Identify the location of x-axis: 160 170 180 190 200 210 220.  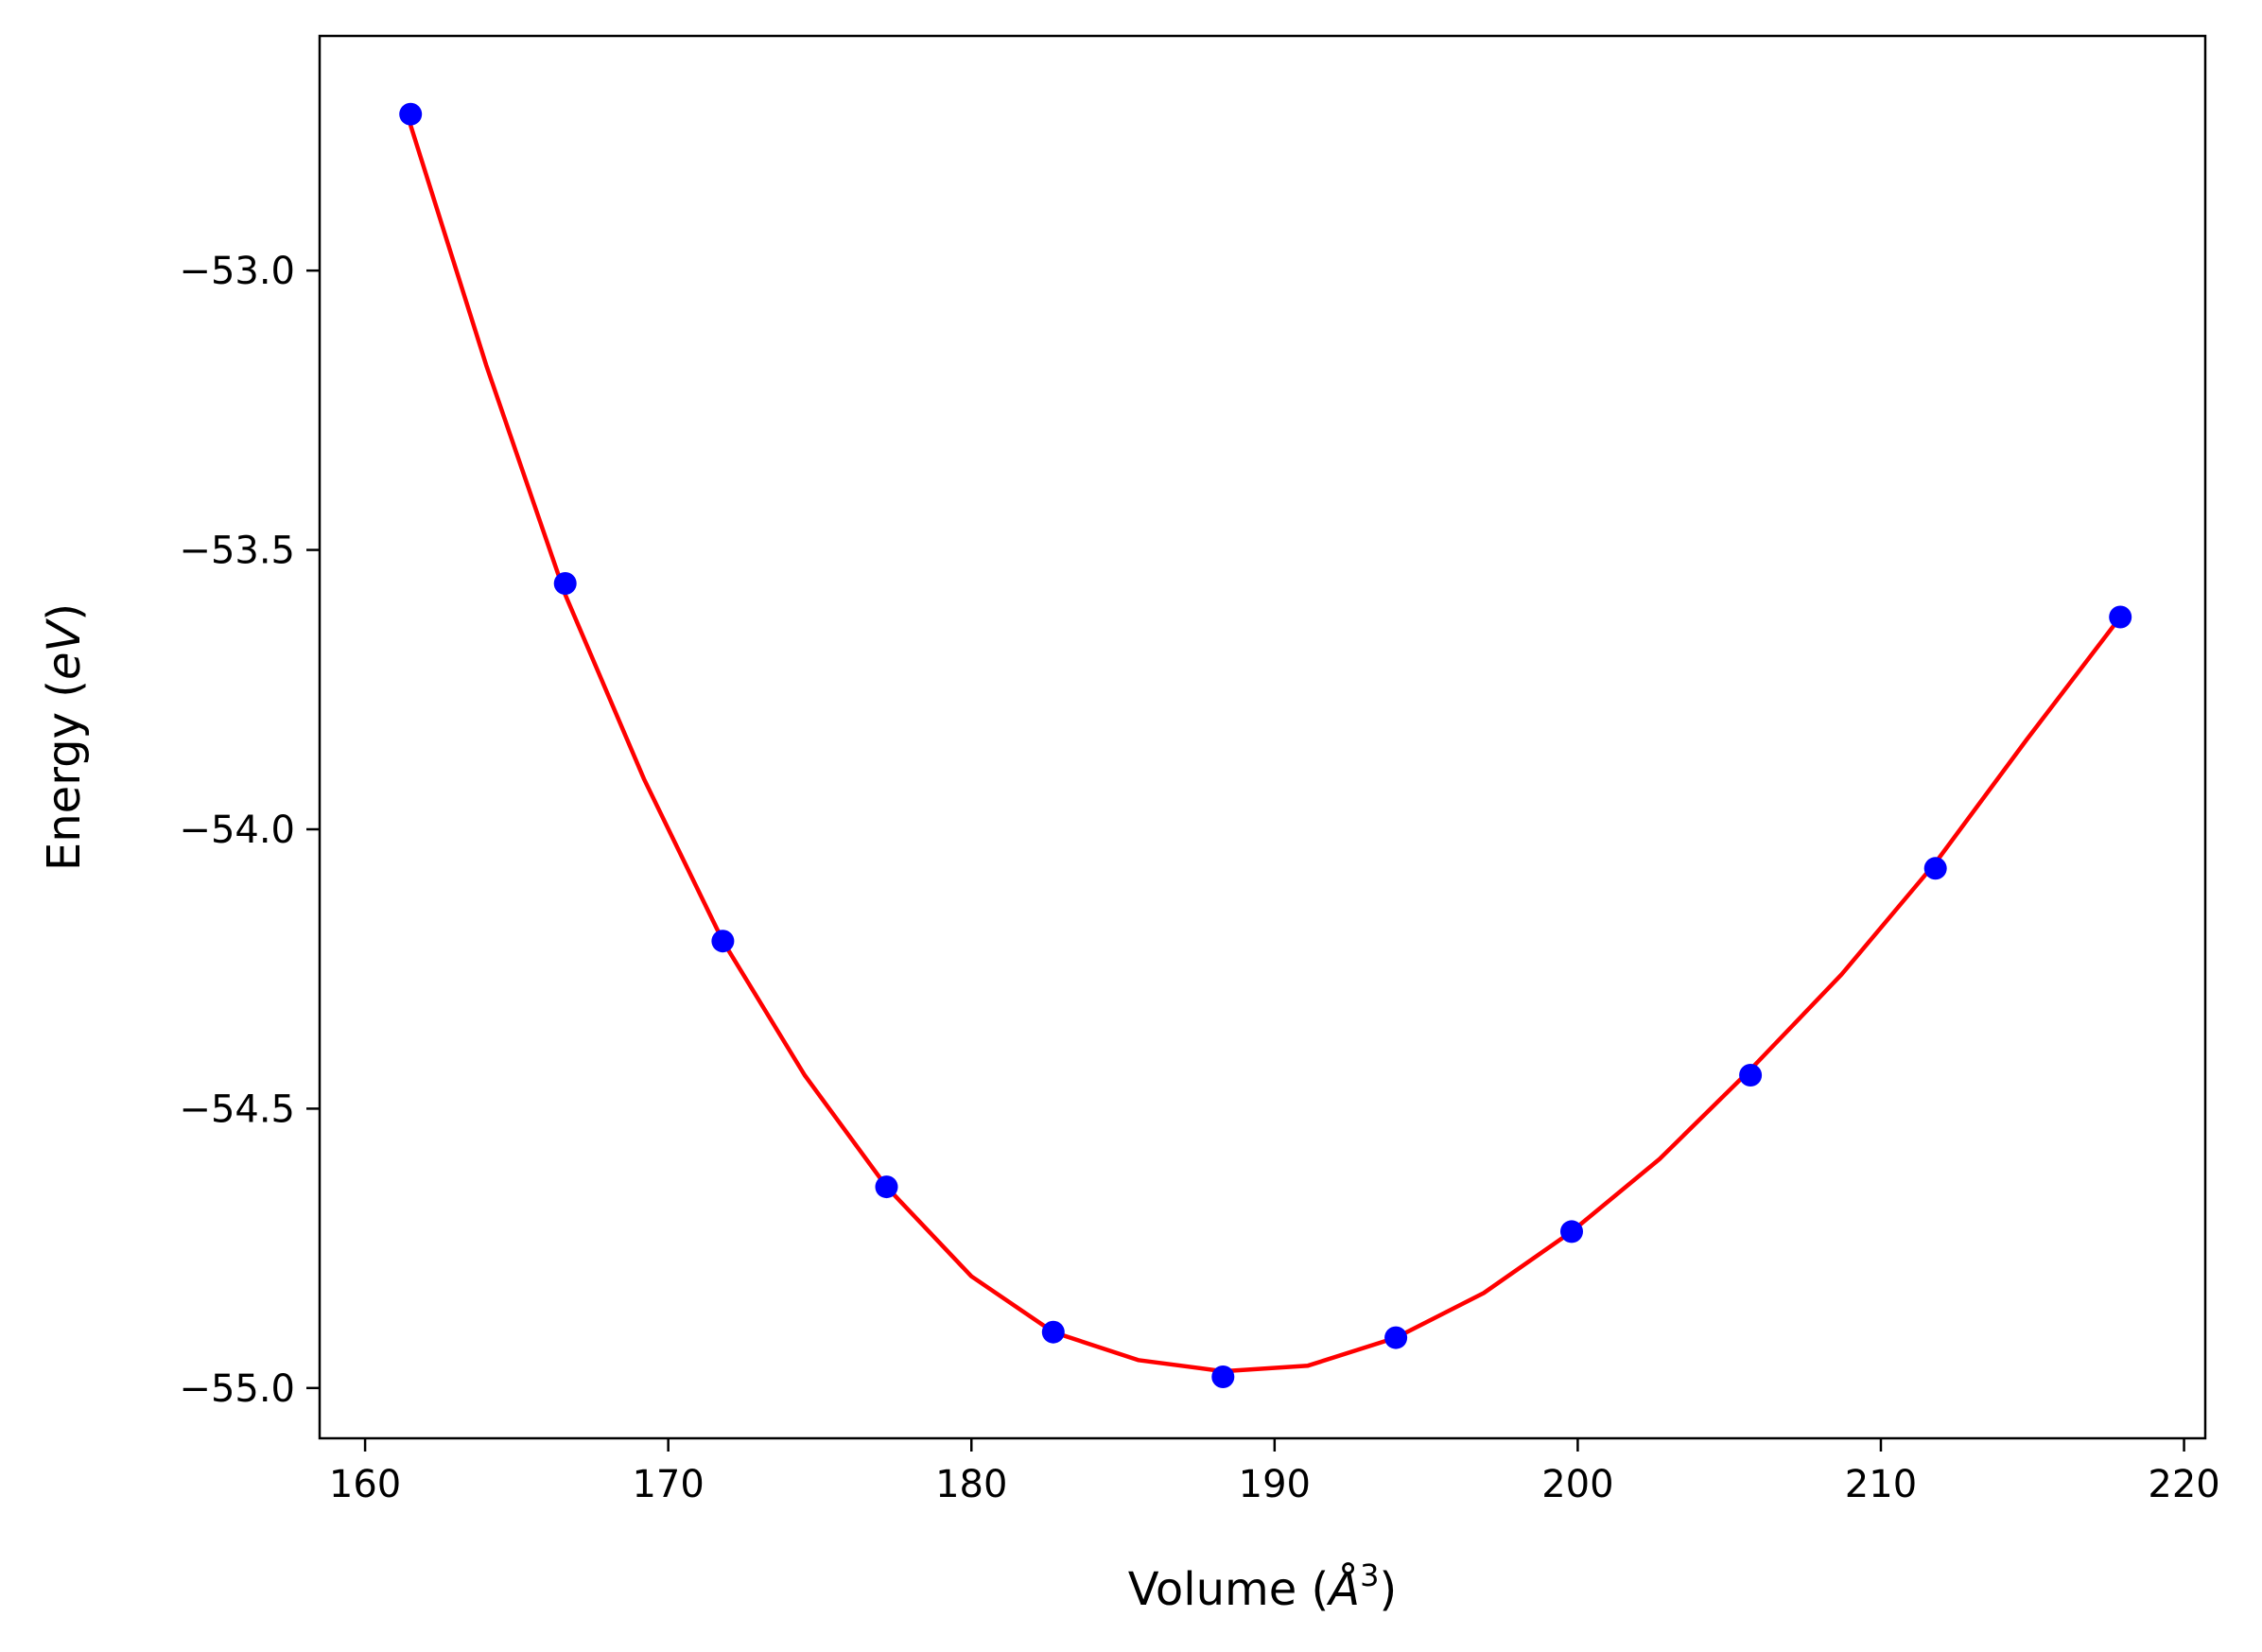
(1274, 1472).